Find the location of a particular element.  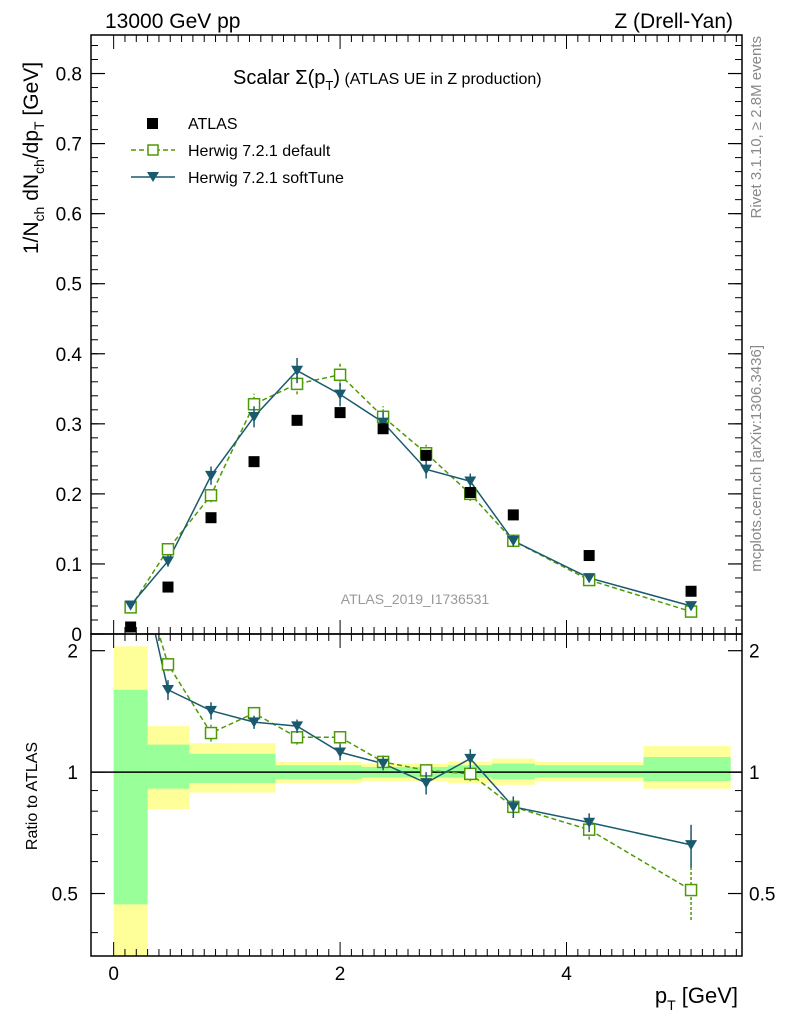

xlabel-p: p is located at coordinates (661, 995).